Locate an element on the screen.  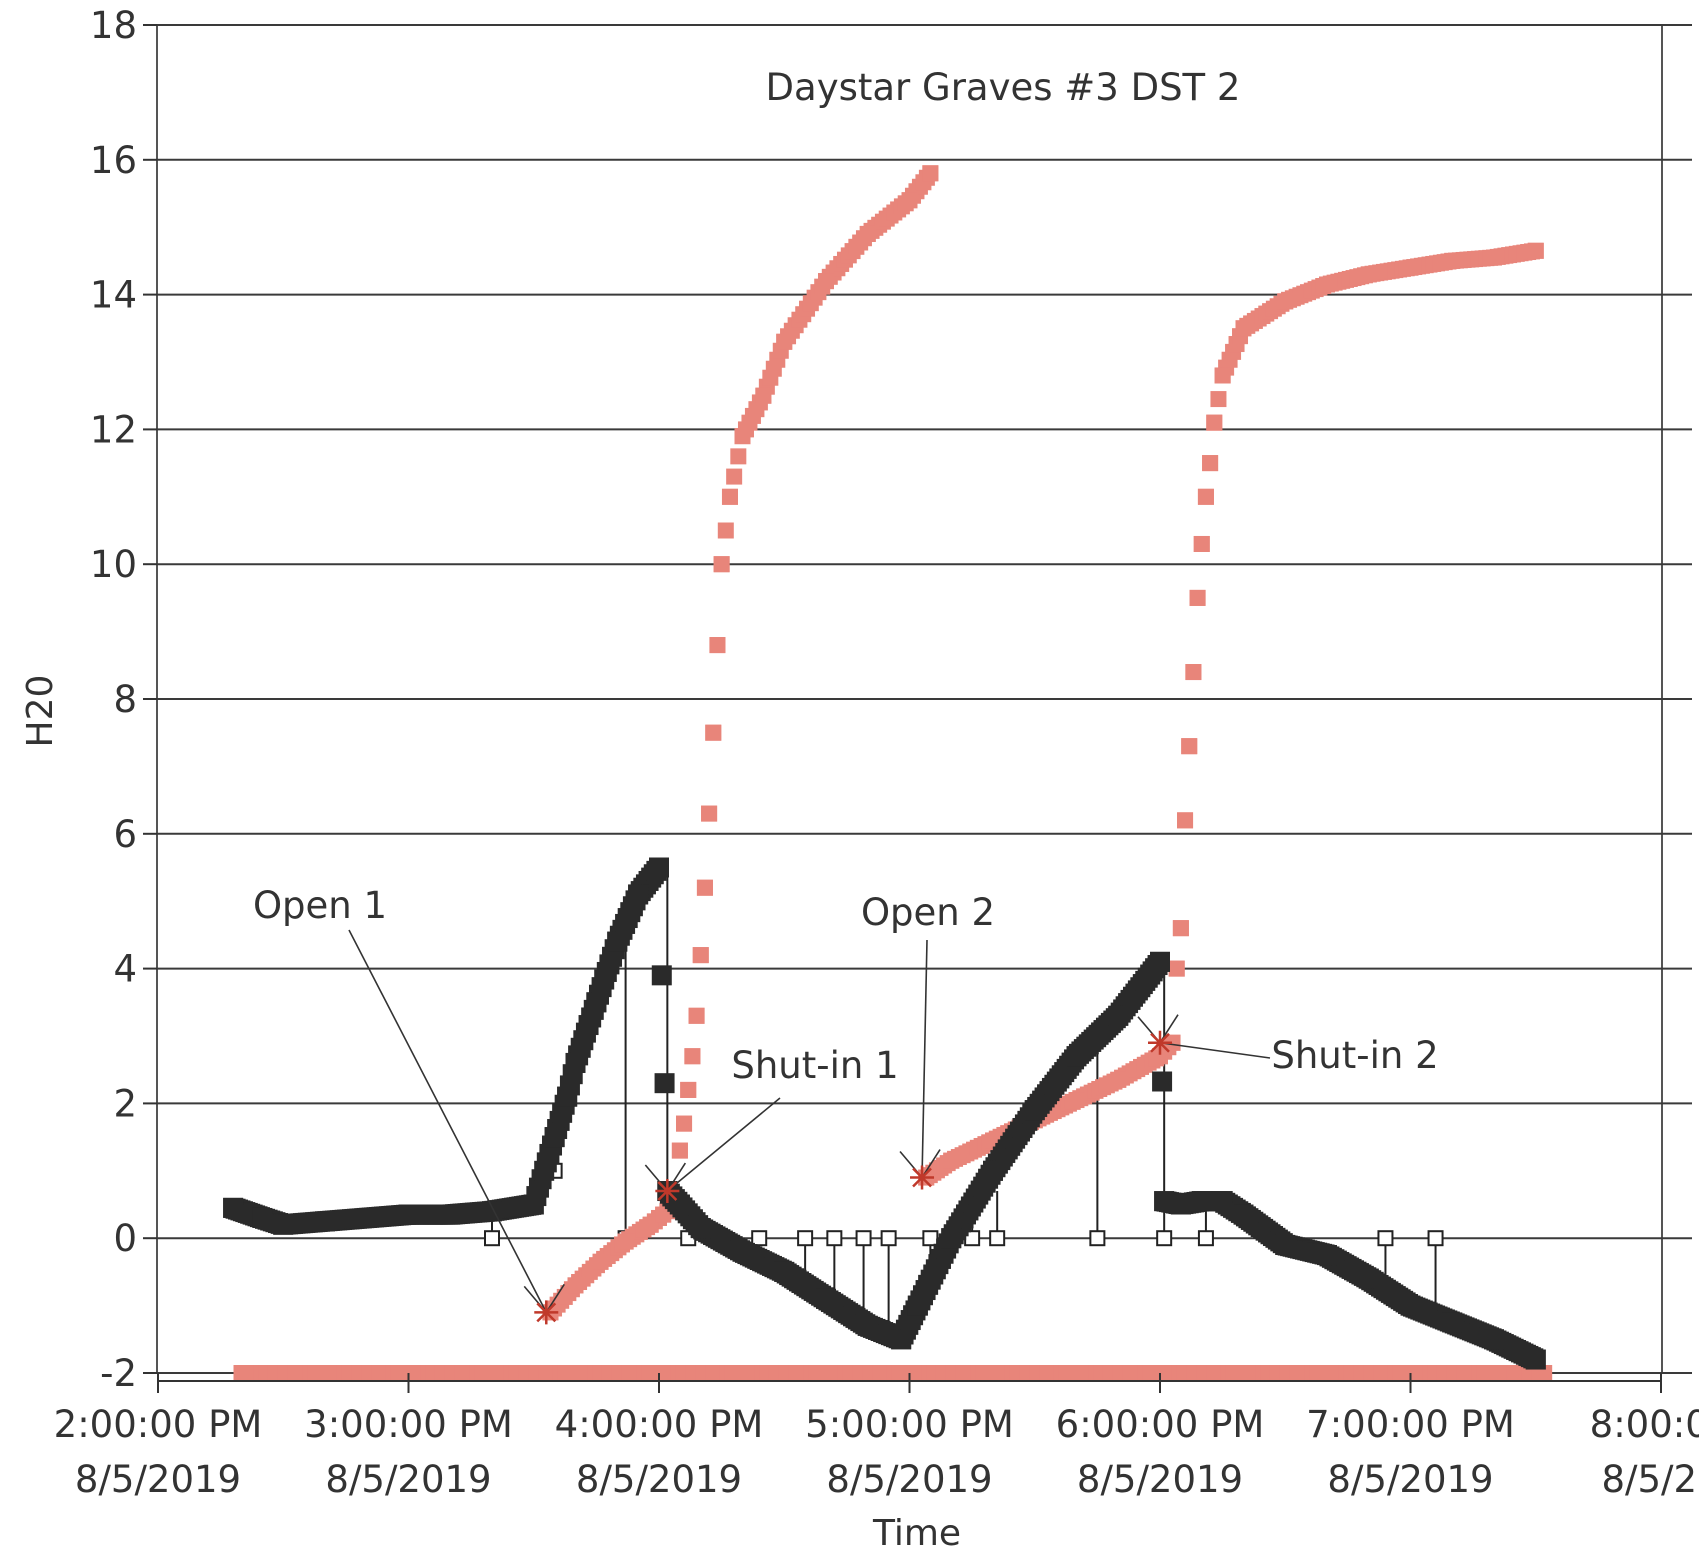
y-tick-label: 4 is located at coordinates (125, 969).